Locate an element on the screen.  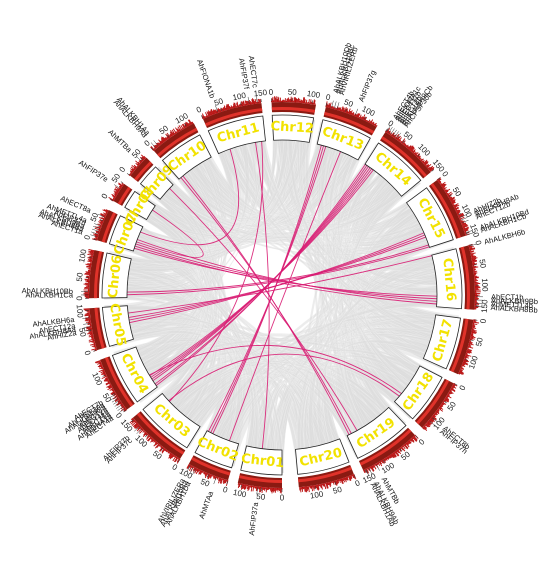
tick-label: 100 is located at coordinates (97, 379).